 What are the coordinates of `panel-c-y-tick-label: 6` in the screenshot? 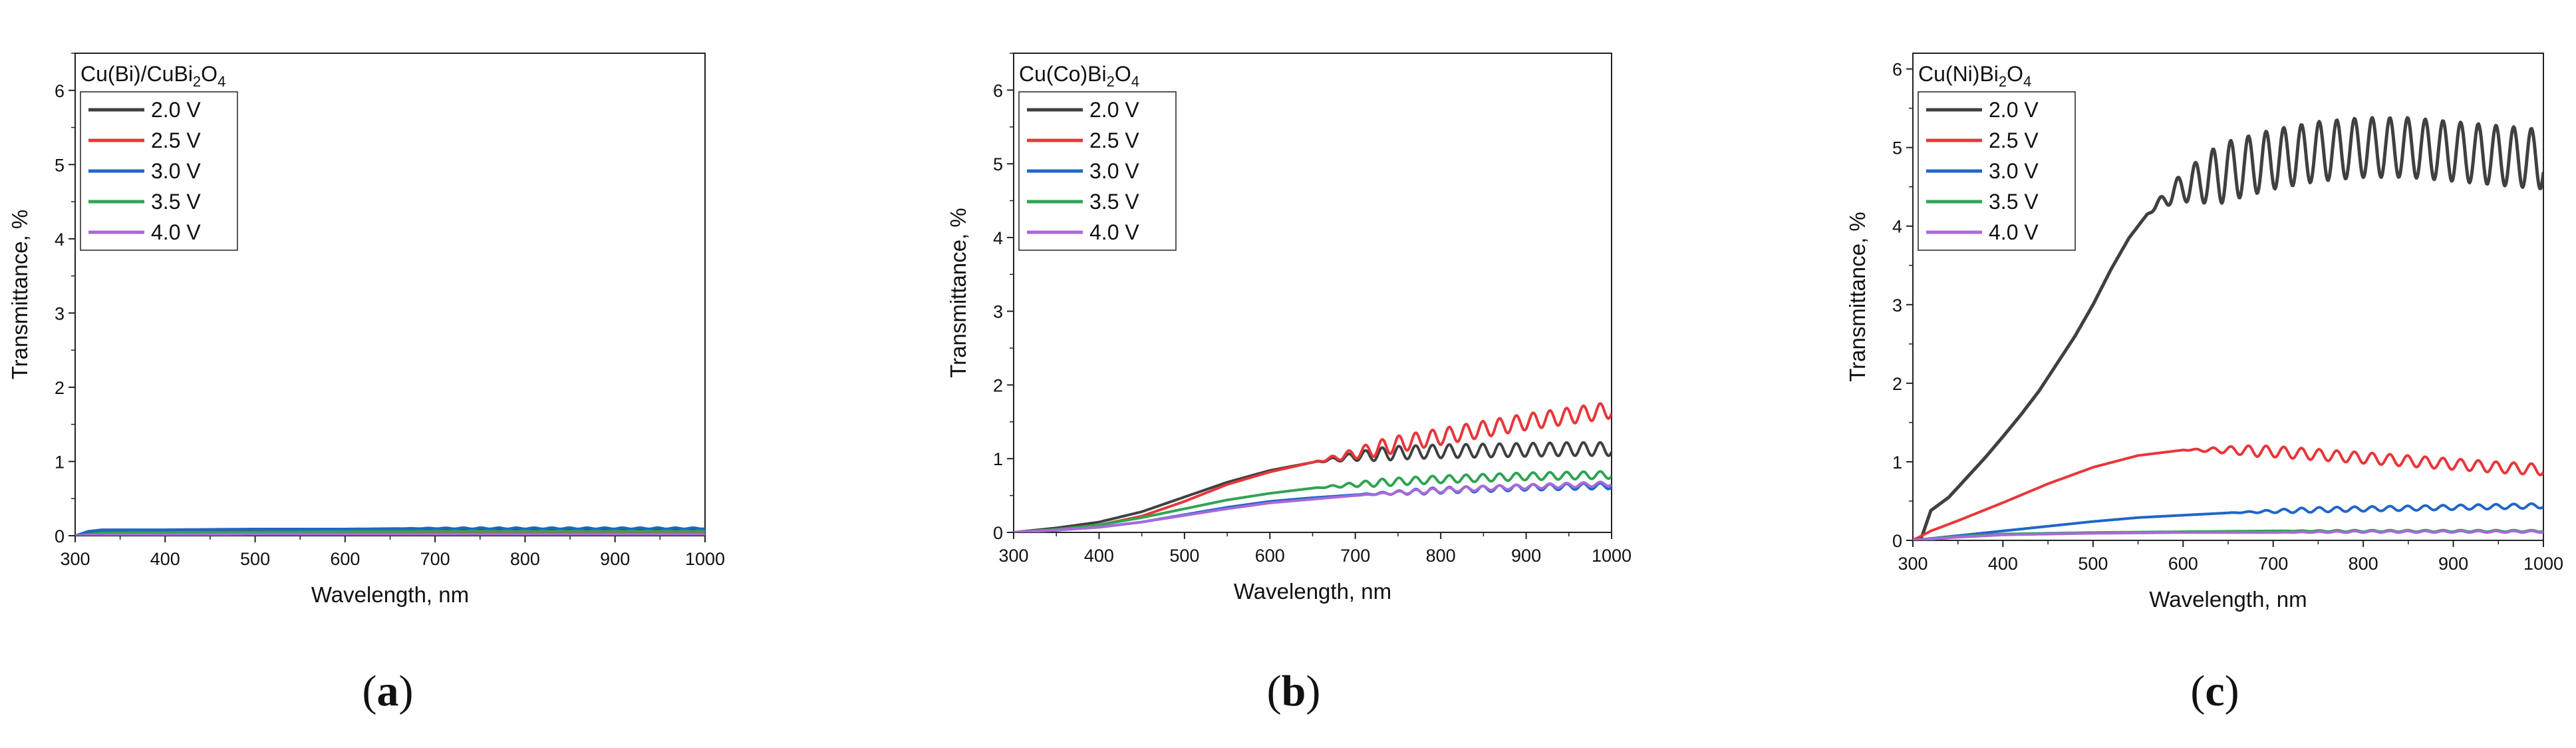 It's located at (1897, 70).